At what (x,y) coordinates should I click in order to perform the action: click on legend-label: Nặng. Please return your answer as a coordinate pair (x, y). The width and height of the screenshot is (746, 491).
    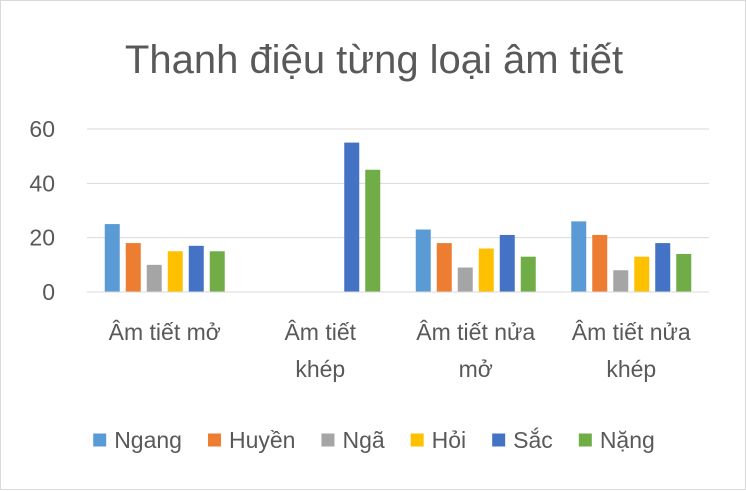
    Looking at the image, I should click on (627, 440).